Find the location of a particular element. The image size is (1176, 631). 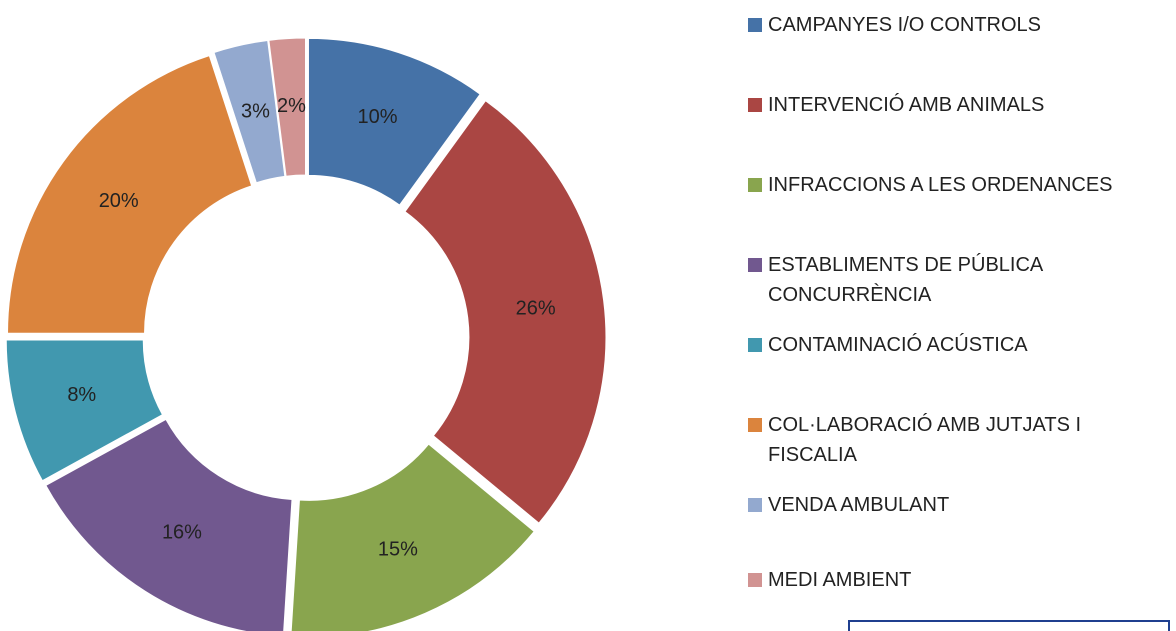

legend-label: CAMPANYES I/O CONTROLS is located at coordinates (905, 25).